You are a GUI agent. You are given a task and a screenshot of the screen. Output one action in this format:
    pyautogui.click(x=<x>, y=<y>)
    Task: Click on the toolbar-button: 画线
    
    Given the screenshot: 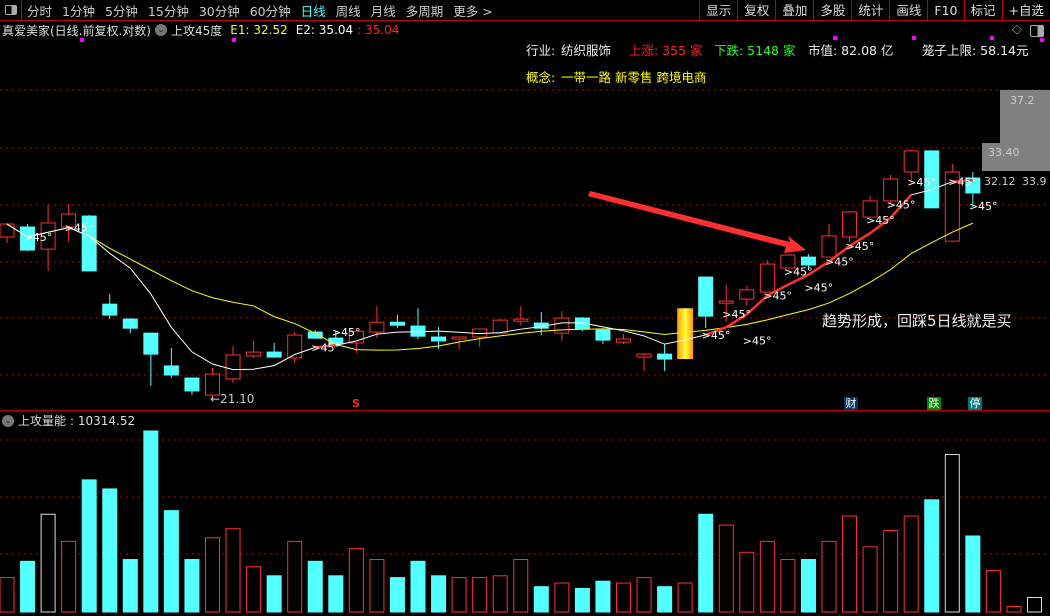 What is the action you would take?
    pyautogui.click(x=908, y=10)
    